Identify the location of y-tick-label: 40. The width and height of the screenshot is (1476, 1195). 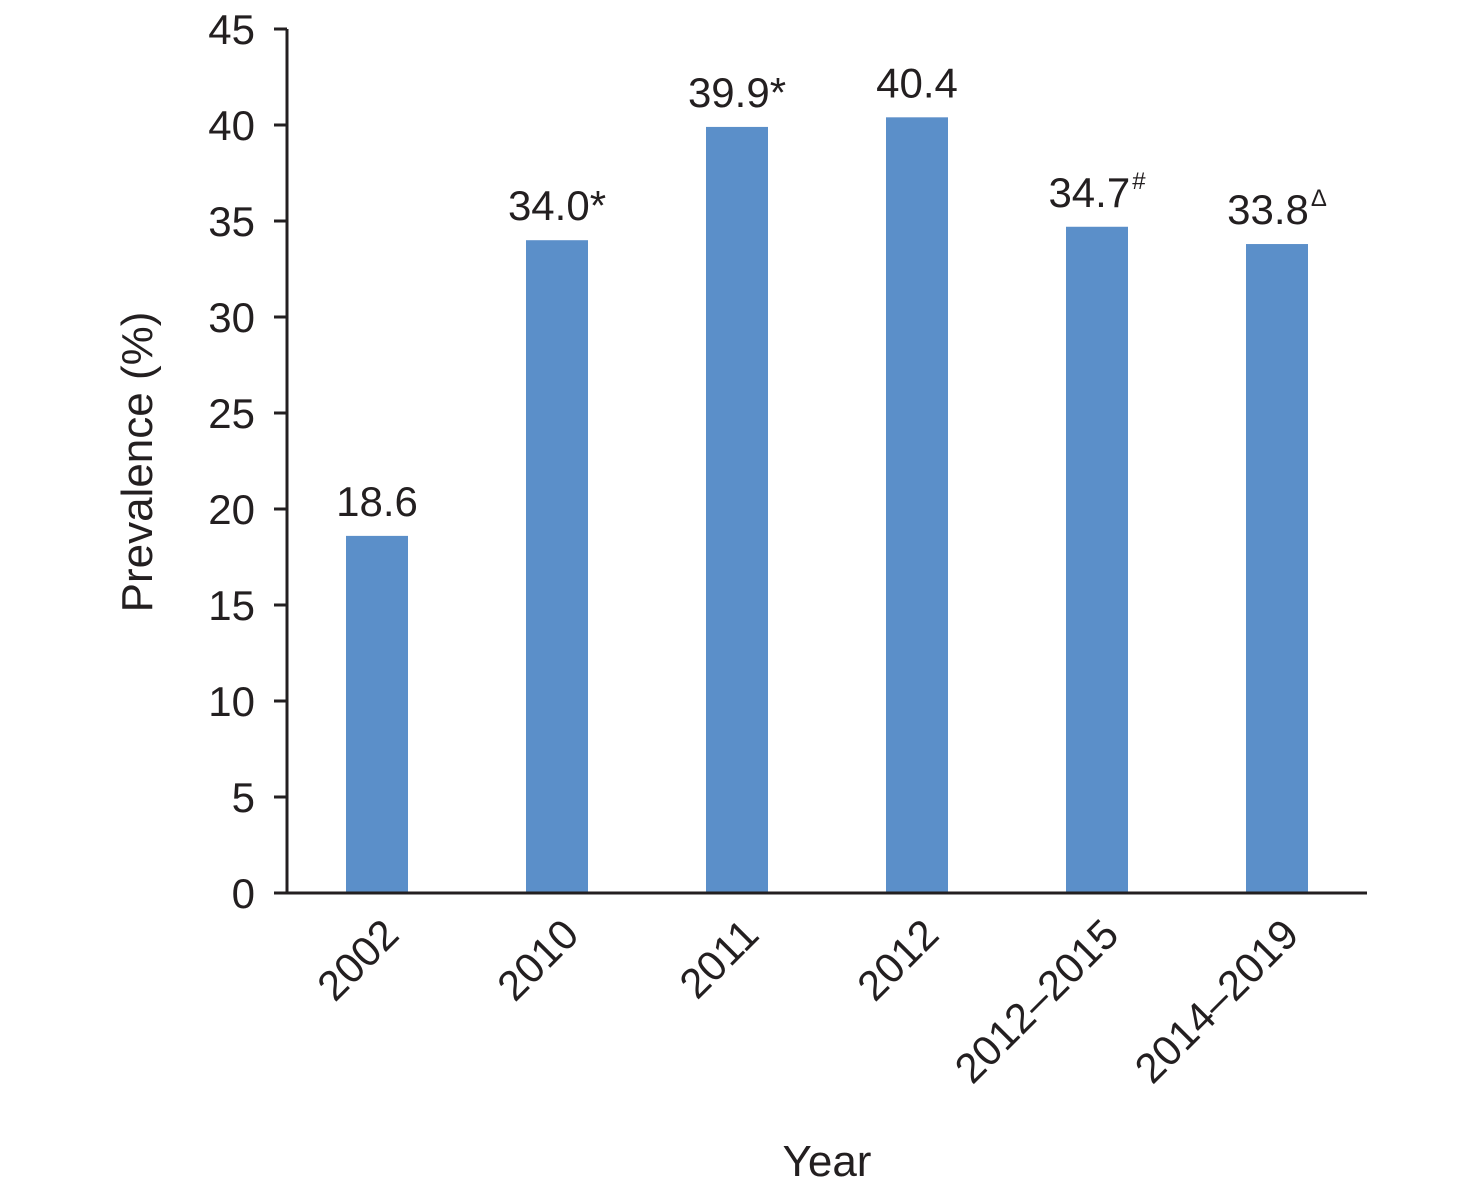
(231, 125).